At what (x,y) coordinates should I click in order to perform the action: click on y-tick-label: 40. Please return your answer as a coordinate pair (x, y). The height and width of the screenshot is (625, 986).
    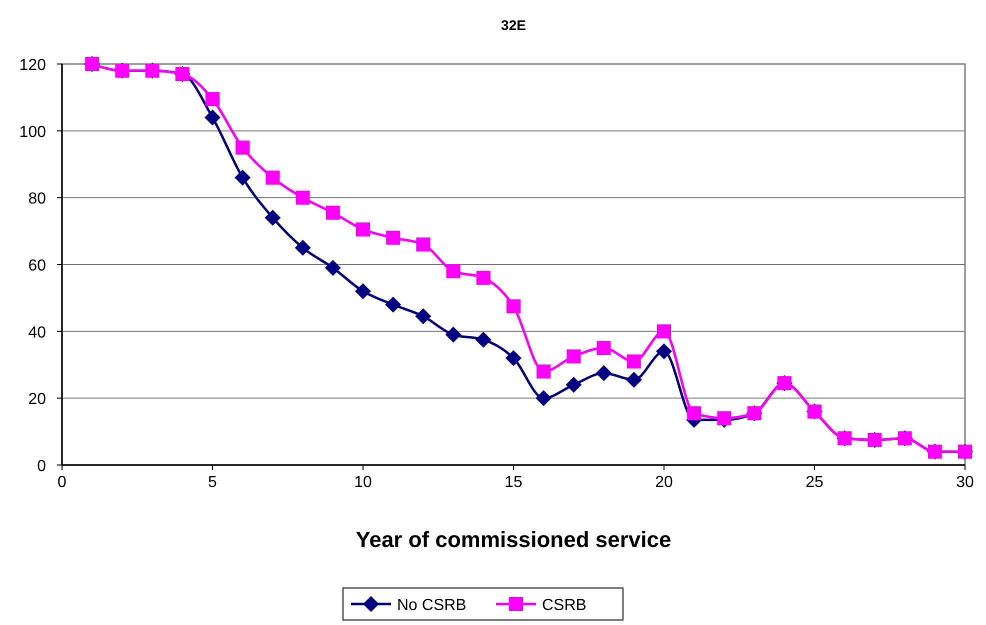
    Looking at the image, I should click on (37, 333).